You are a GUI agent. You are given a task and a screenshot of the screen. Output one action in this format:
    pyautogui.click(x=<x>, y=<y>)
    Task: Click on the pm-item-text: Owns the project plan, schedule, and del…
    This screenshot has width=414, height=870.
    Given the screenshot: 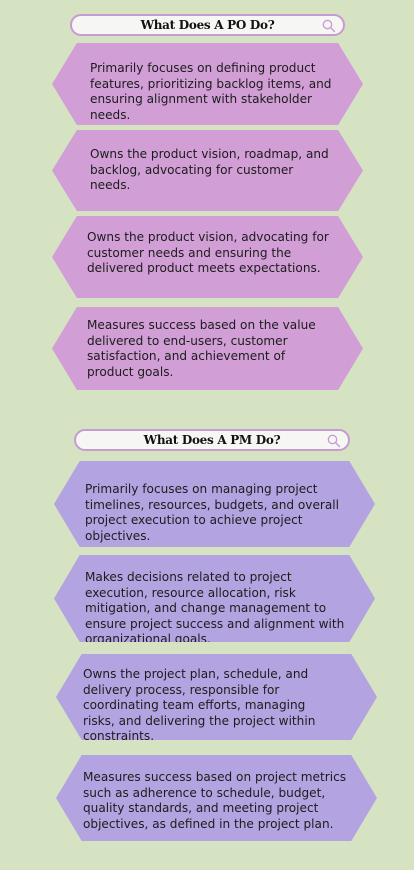 What is the action you would take?
    pyautogui.click(x=199, y=705)
    